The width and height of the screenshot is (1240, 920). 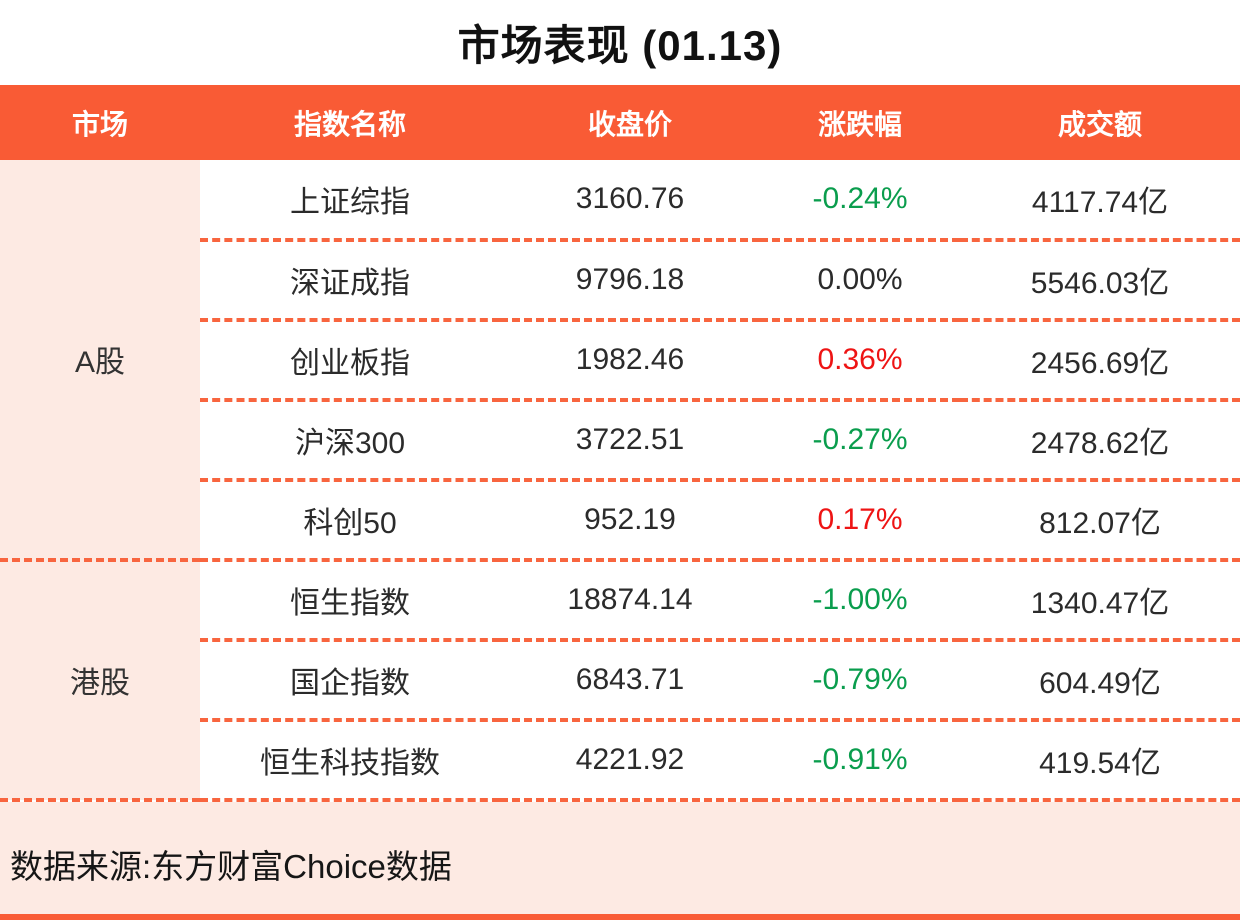 What do you see at coordinates (860, 281) in the screenshot?
I see `change-pct: 0.00%` at bounding box center [860, 281].